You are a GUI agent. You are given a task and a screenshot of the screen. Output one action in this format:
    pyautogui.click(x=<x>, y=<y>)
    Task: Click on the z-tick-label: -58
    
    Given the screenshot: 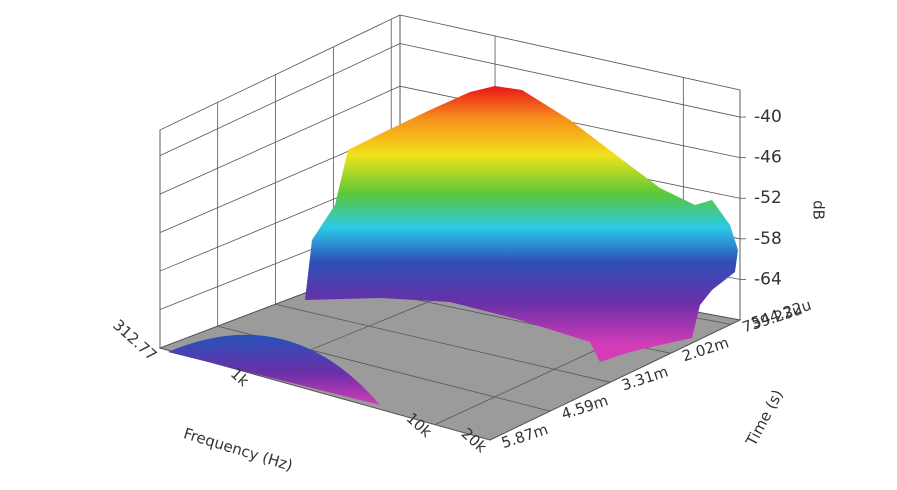 What is the action you would take?
    pyautogui.click(x=768, y=239)
    